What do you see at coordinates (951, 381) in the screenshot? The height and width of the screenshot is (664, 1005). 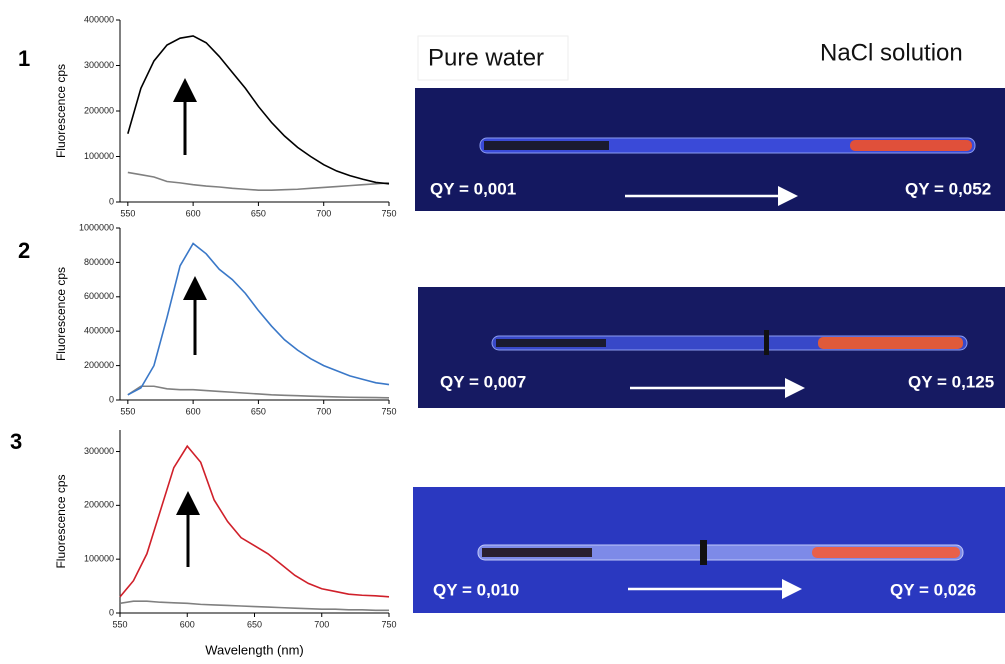 I see `qy-right: QY = 0,125` at bounding box center [951, 381].